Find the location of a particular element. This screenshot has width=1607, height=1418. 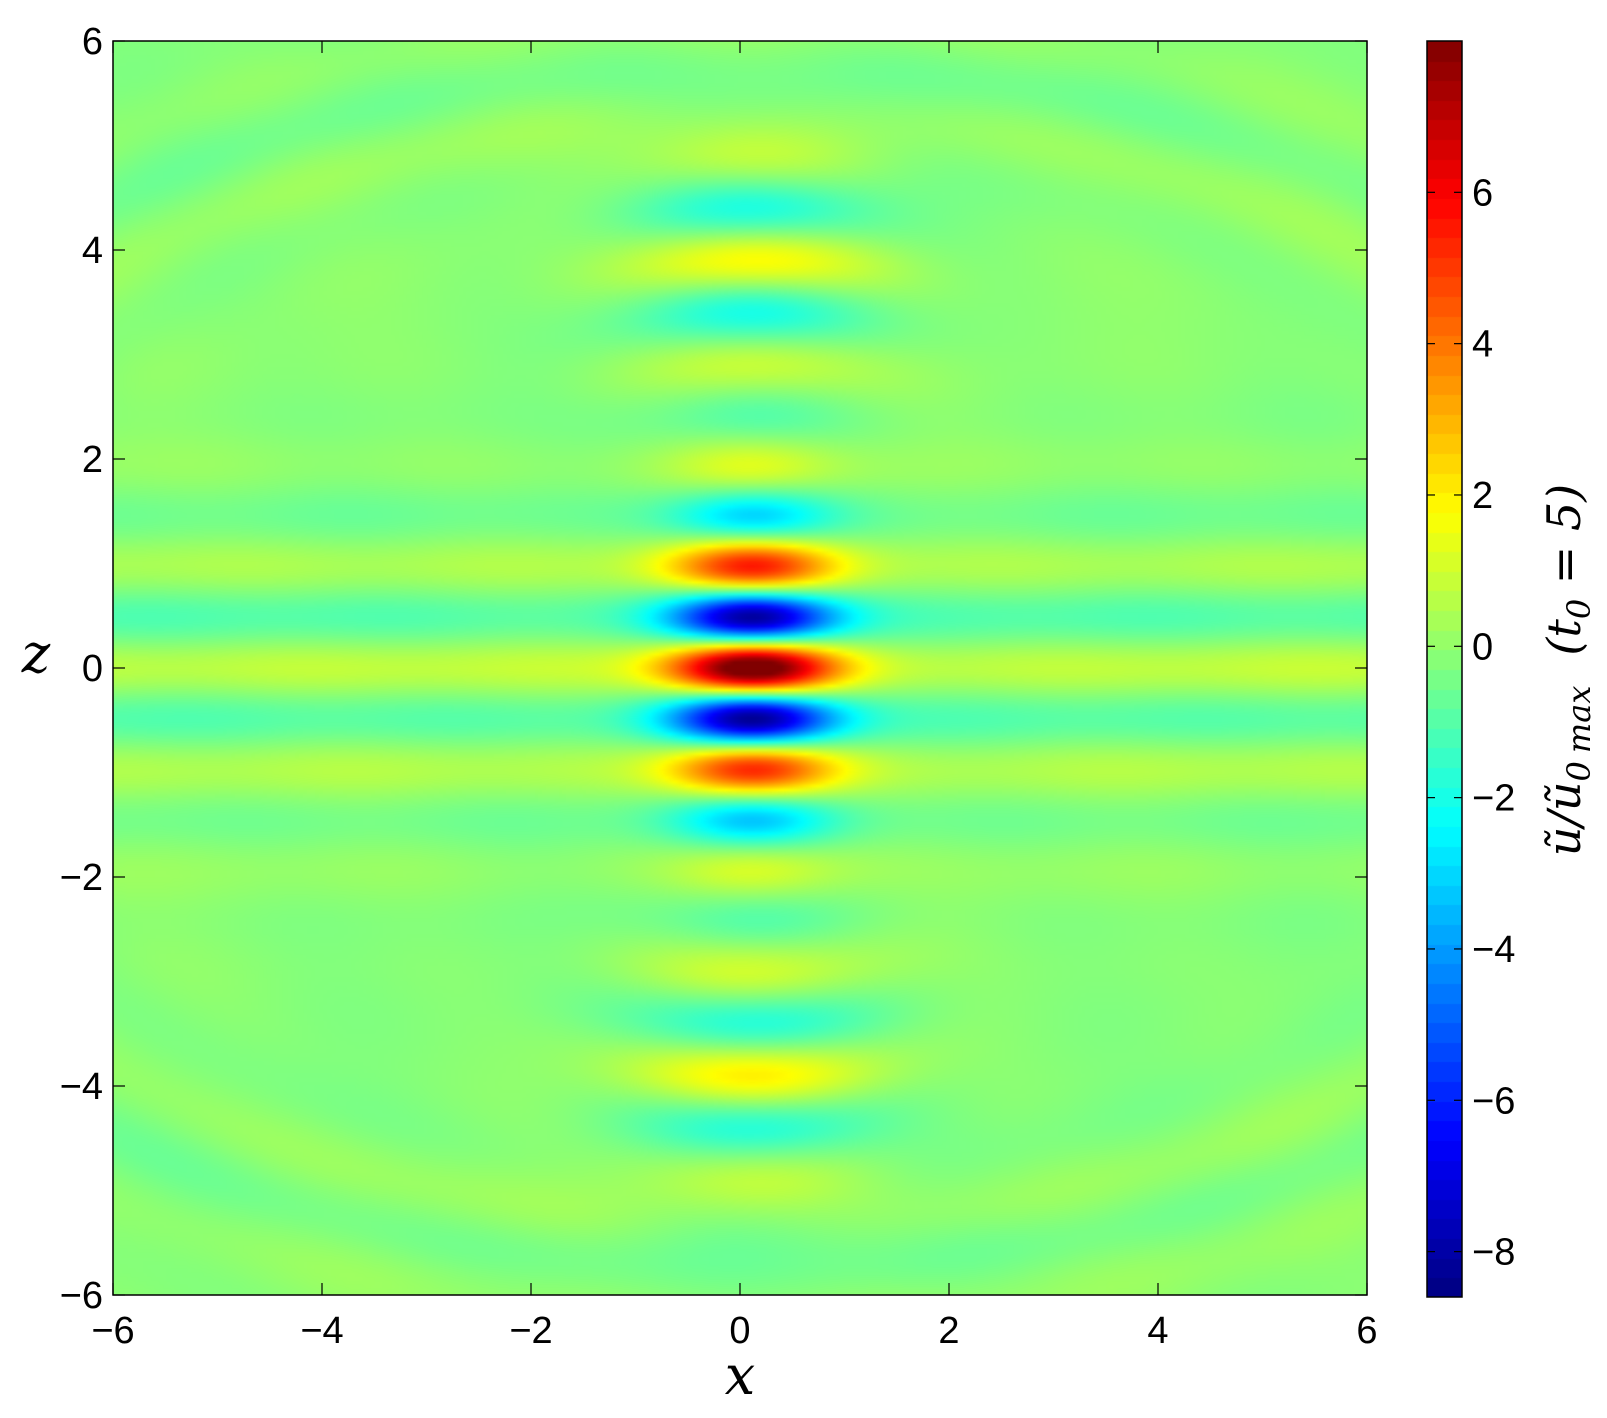

y-tick-label: 2 is located at coordinates (92, 460).